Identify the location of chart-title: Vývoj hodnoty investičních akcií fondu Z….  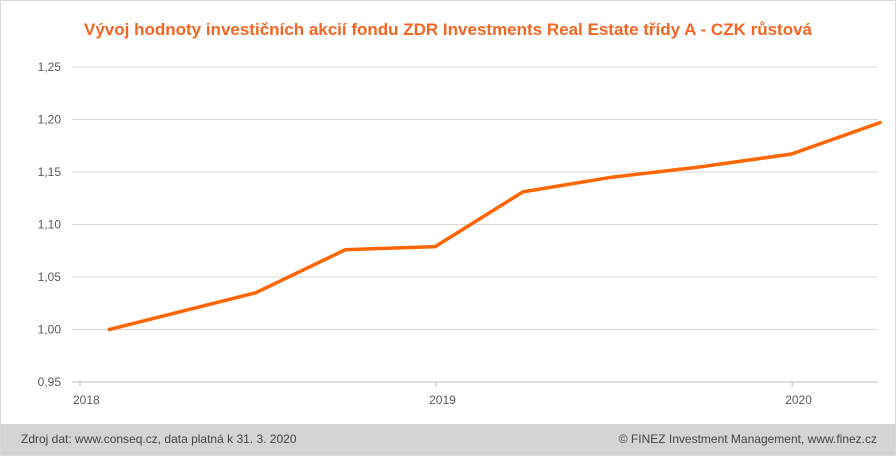
(448, 29).